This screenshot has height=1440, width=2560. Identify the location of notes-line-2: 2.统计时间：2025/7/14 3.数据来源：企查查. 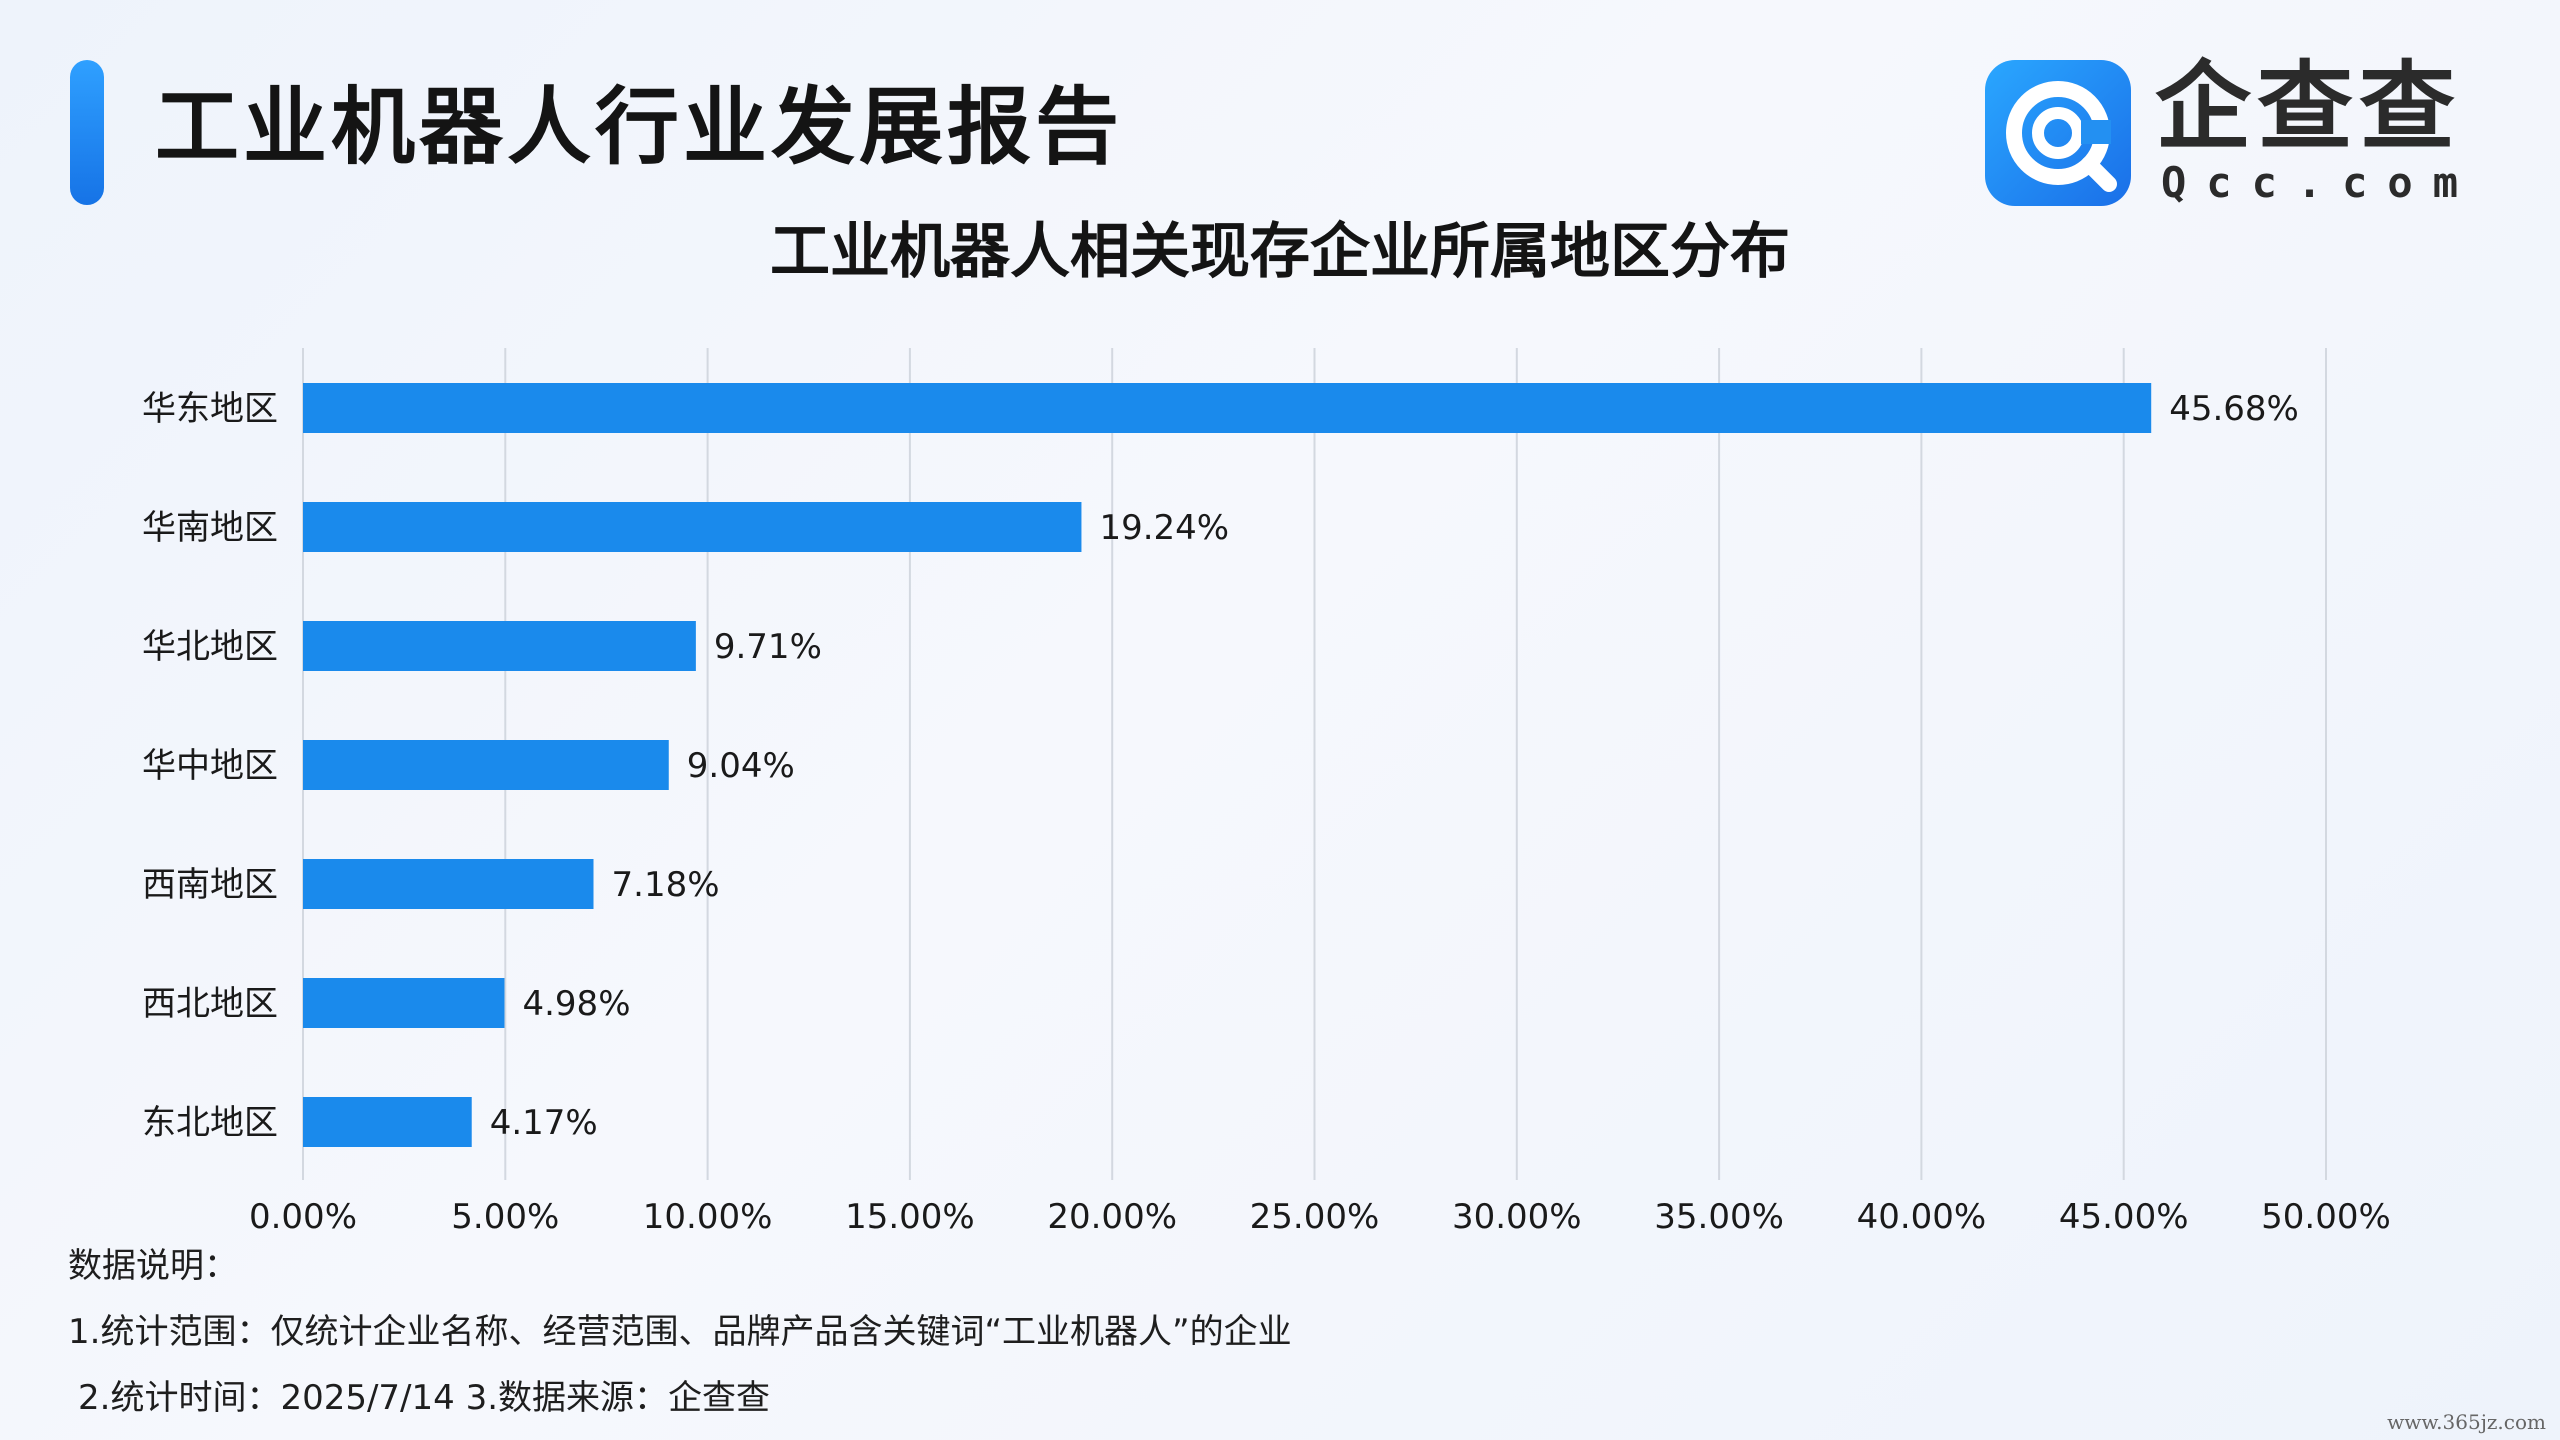
(424, 1398).